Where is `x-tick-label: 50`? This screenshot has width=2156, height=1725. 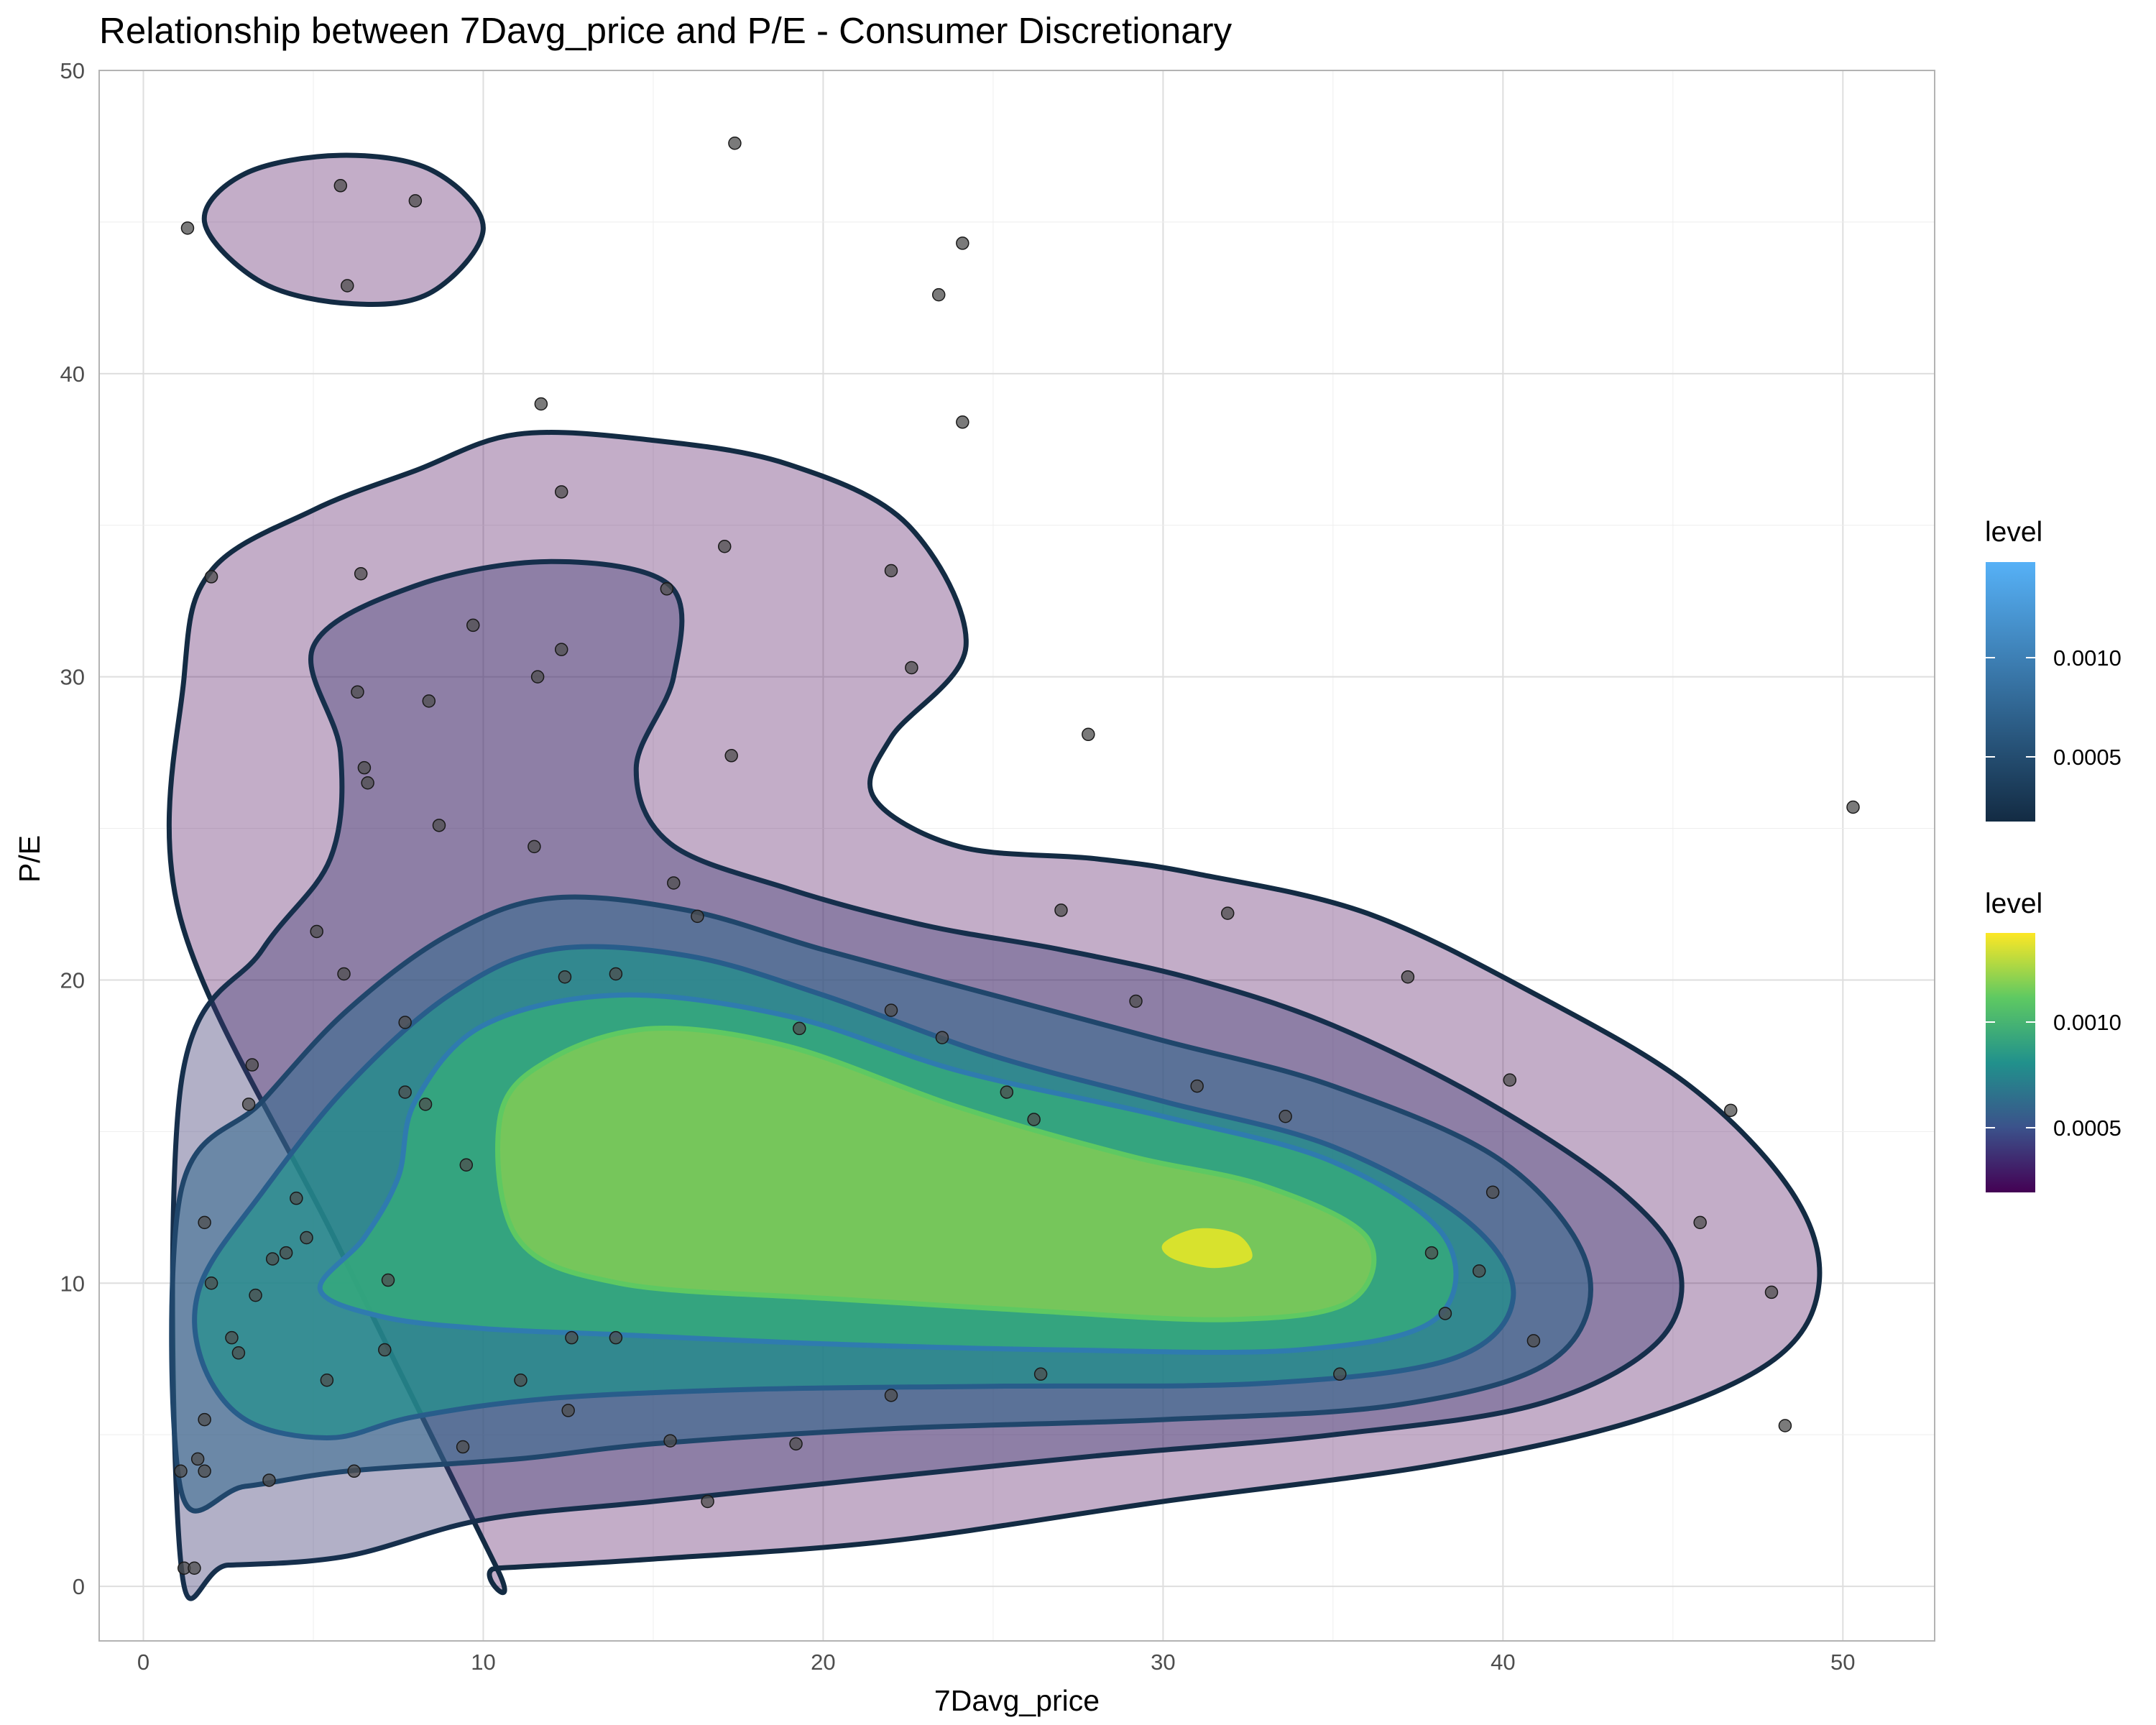 x-tick-label: 50 is located at coordinates (1843, 1662).